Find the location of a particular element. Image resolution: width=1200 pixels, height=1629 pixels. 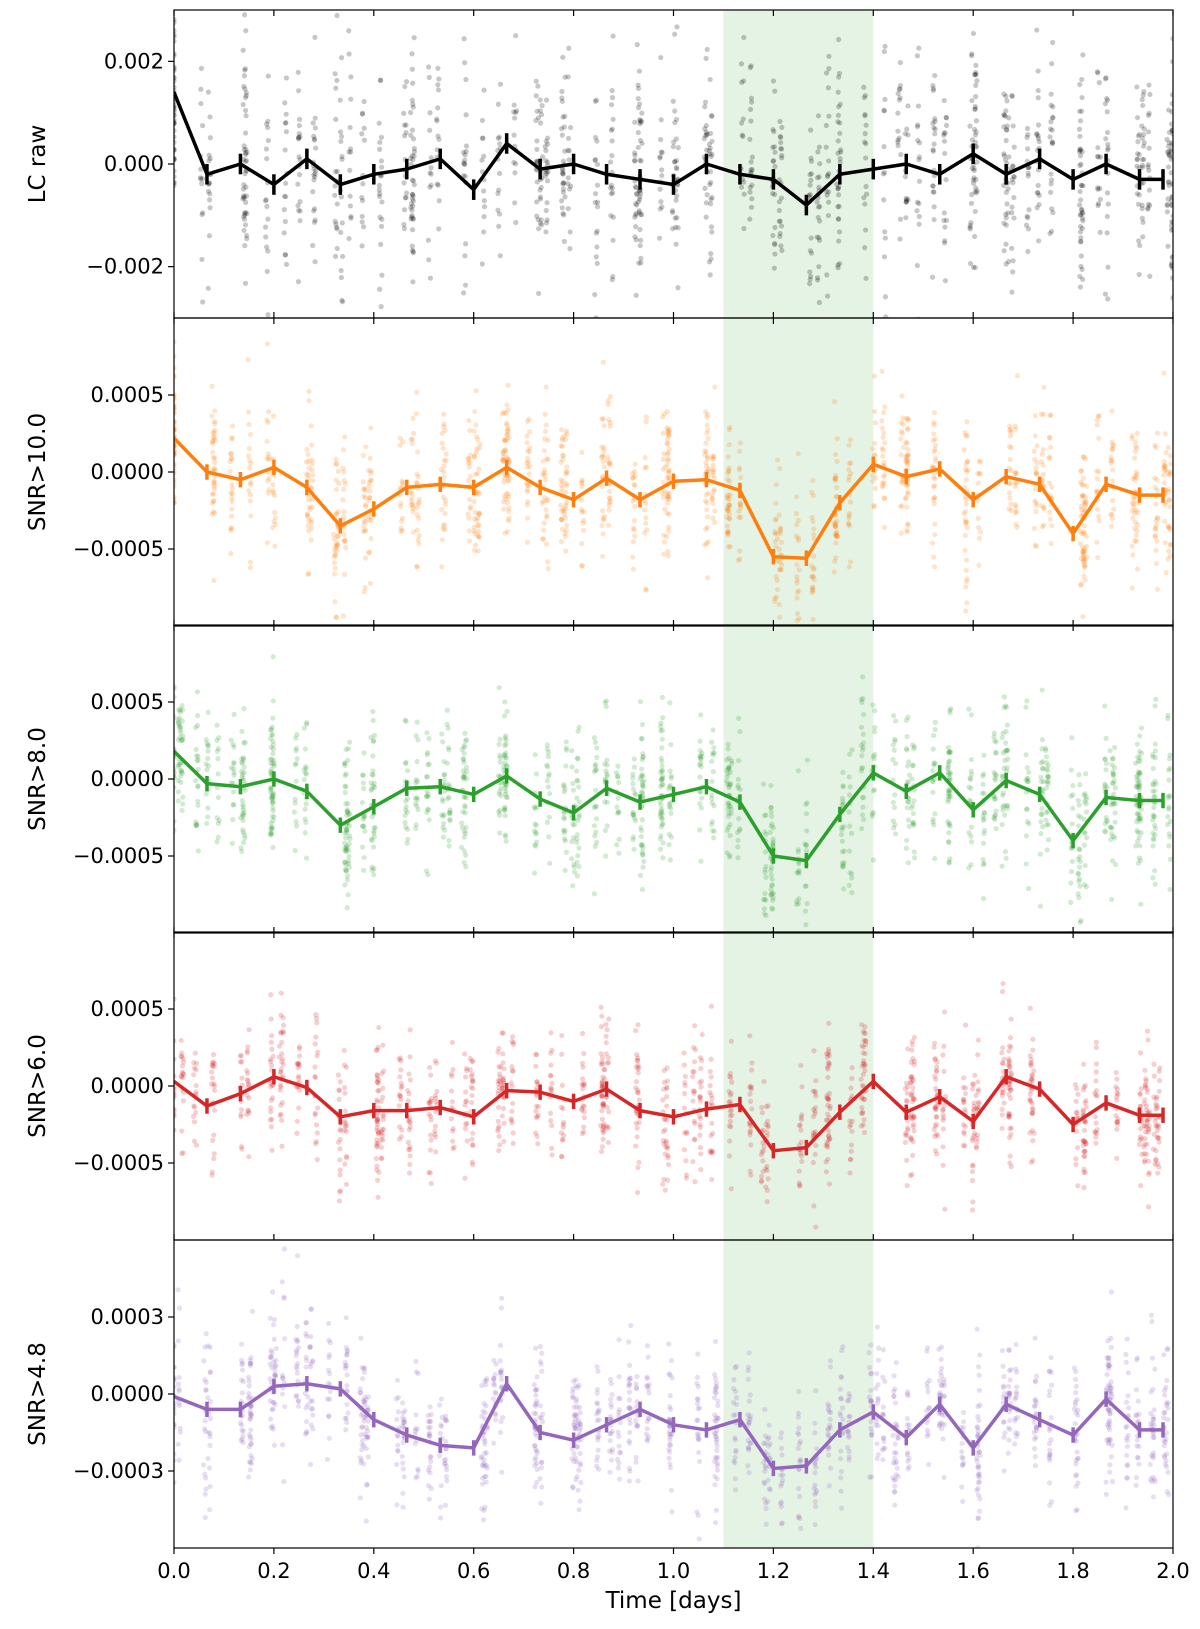

y-tick-label: 0.0000 is located at coordinates (127, 779).